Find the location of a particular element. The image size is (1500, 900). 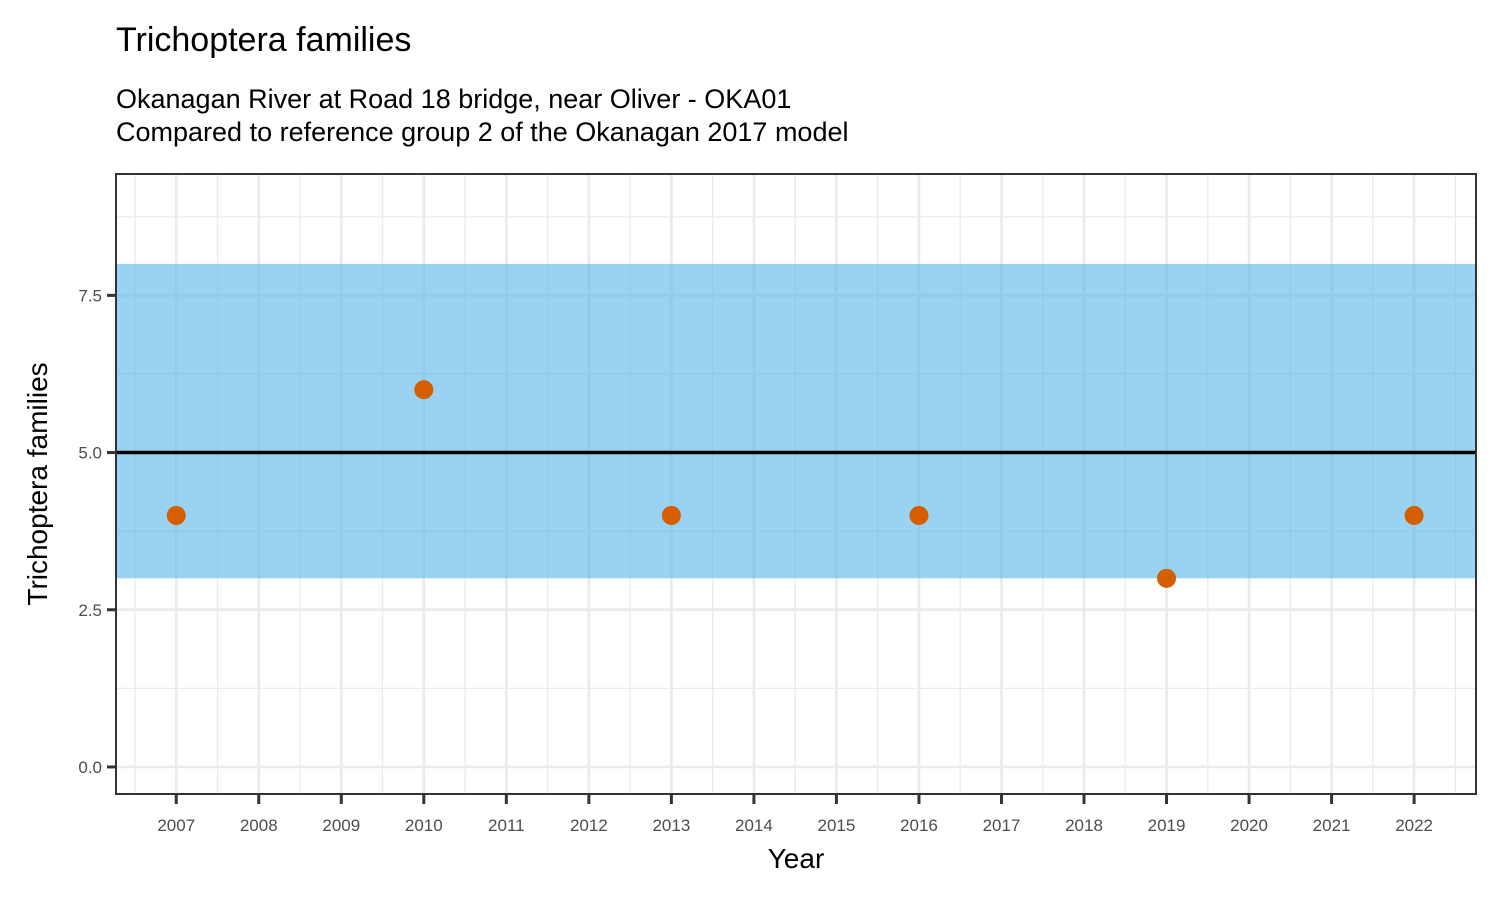

x-tick-label: 2011 is located at coordinates (506, 825).